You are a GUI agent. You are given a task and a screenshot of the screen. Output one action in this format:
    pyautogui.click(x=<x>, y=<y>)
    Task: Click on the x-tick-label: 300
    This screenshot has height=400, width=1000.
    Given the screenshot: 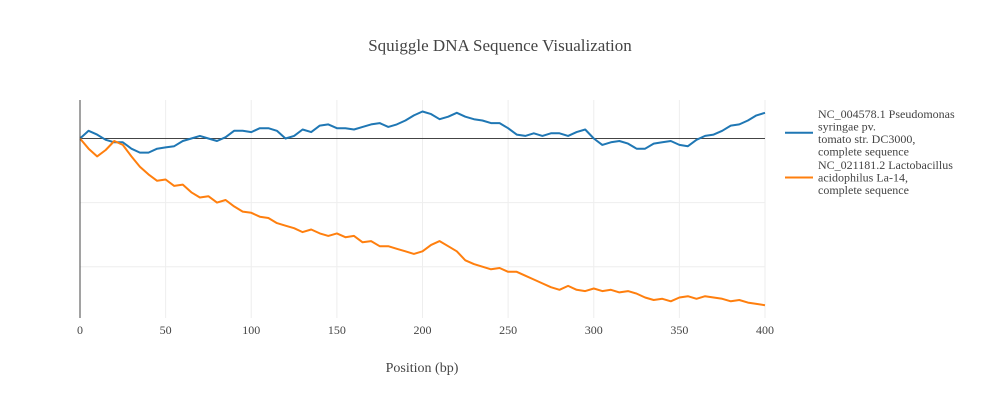 What is the action you would take?
    pyautogui.click(x=594, y=330)
    